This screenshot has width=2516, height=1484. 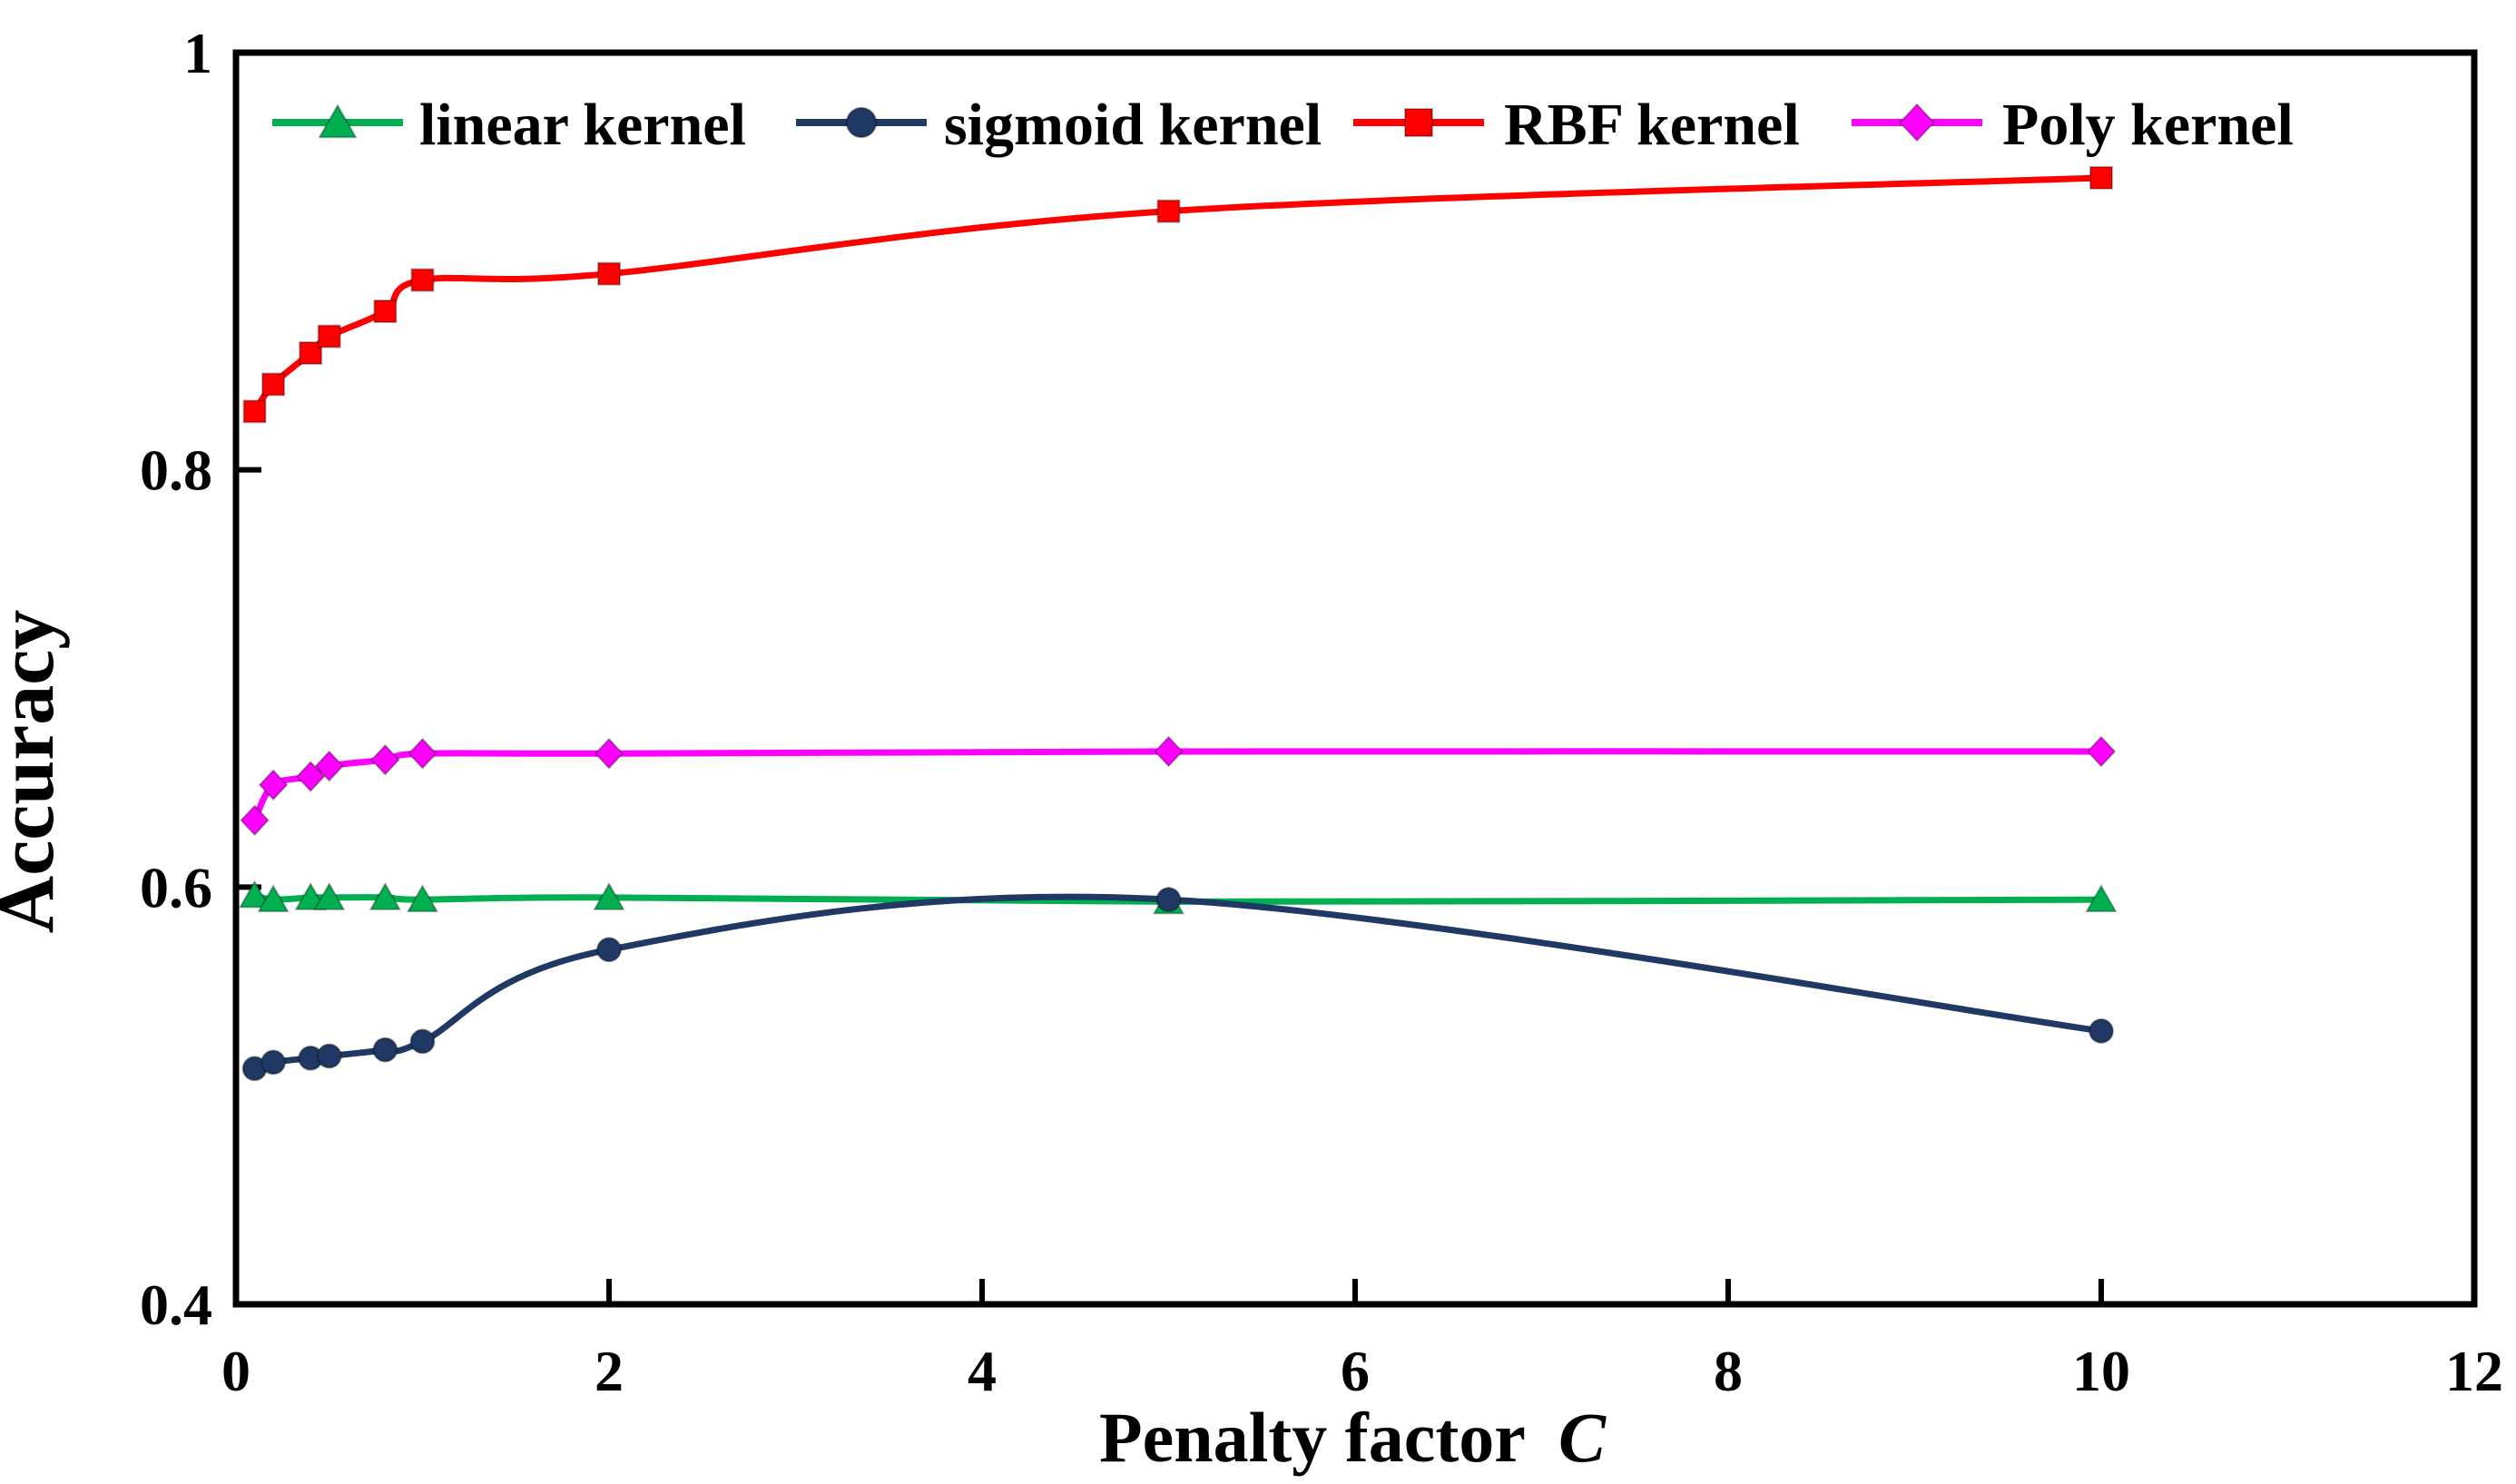 What do you see at coordinates (1652, 125) in the screenshot?
I see `legend-label-rbf-kernel: RBF kernel` at bounding box center [1652, 125].